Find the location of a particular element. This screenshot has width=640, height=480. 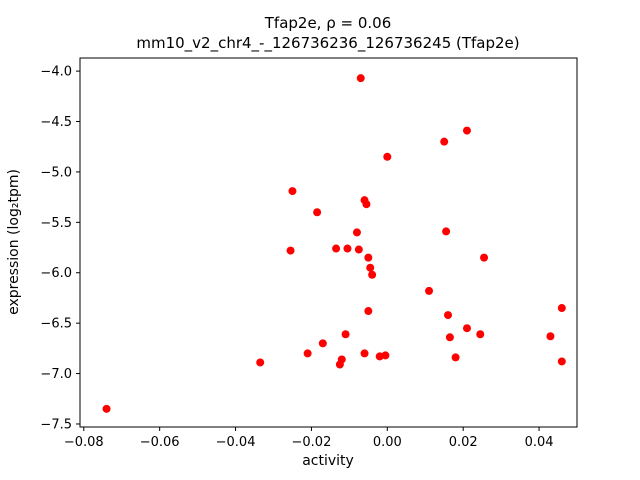

x-tick-label: −0.06 is located at coordinates (160, 442).